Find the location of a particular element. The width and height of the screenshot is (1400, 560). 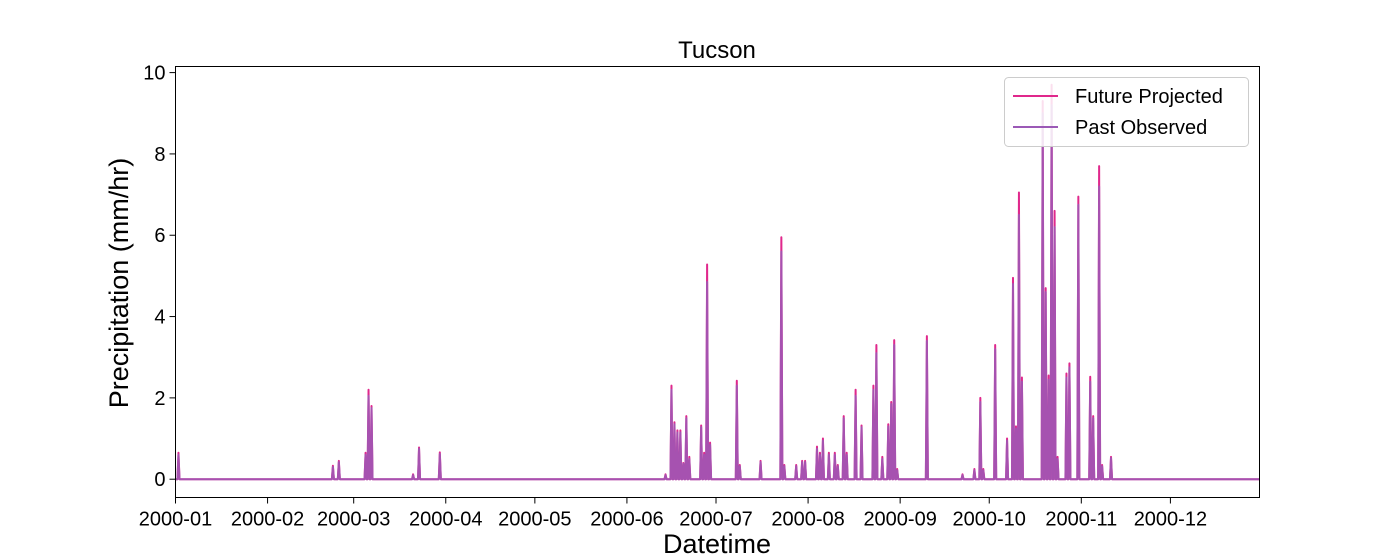

x-tick-label: 2000-09 is located at coordinates (899, 520).